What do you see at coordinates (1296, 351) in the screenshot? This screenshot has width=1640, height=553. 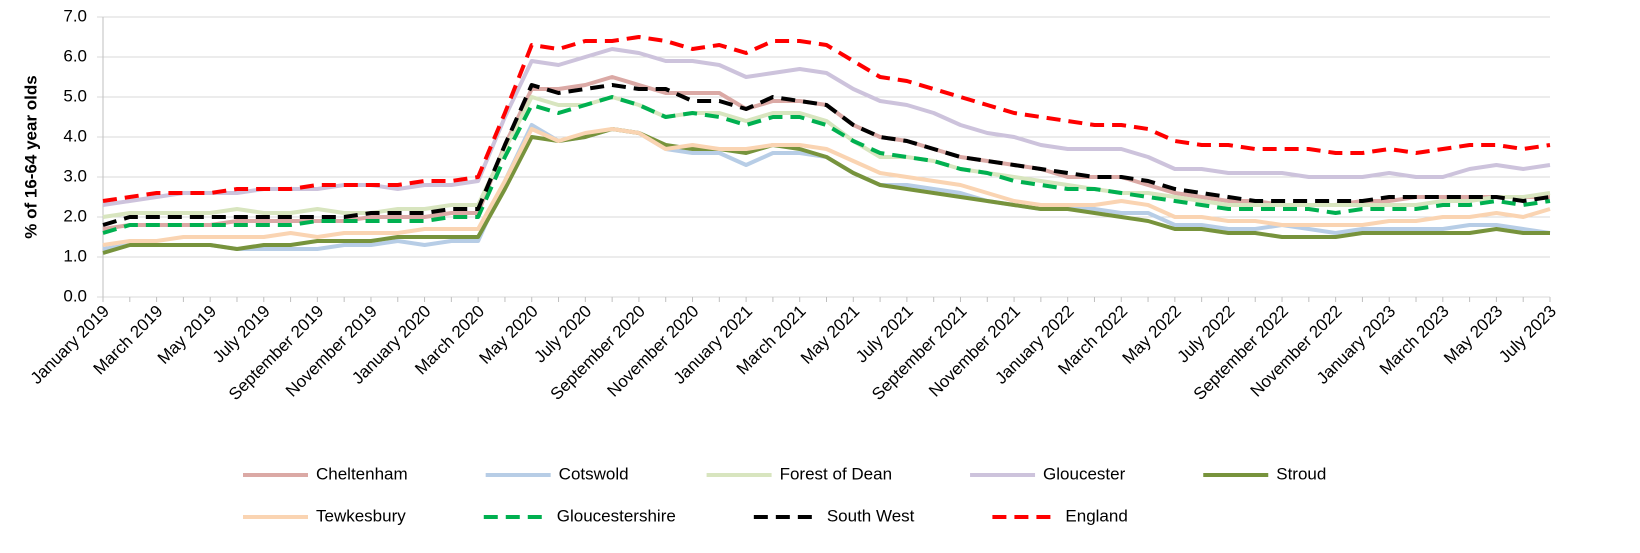 I see `x-tick-label: November 2022` at bounding box center [1296, 351].